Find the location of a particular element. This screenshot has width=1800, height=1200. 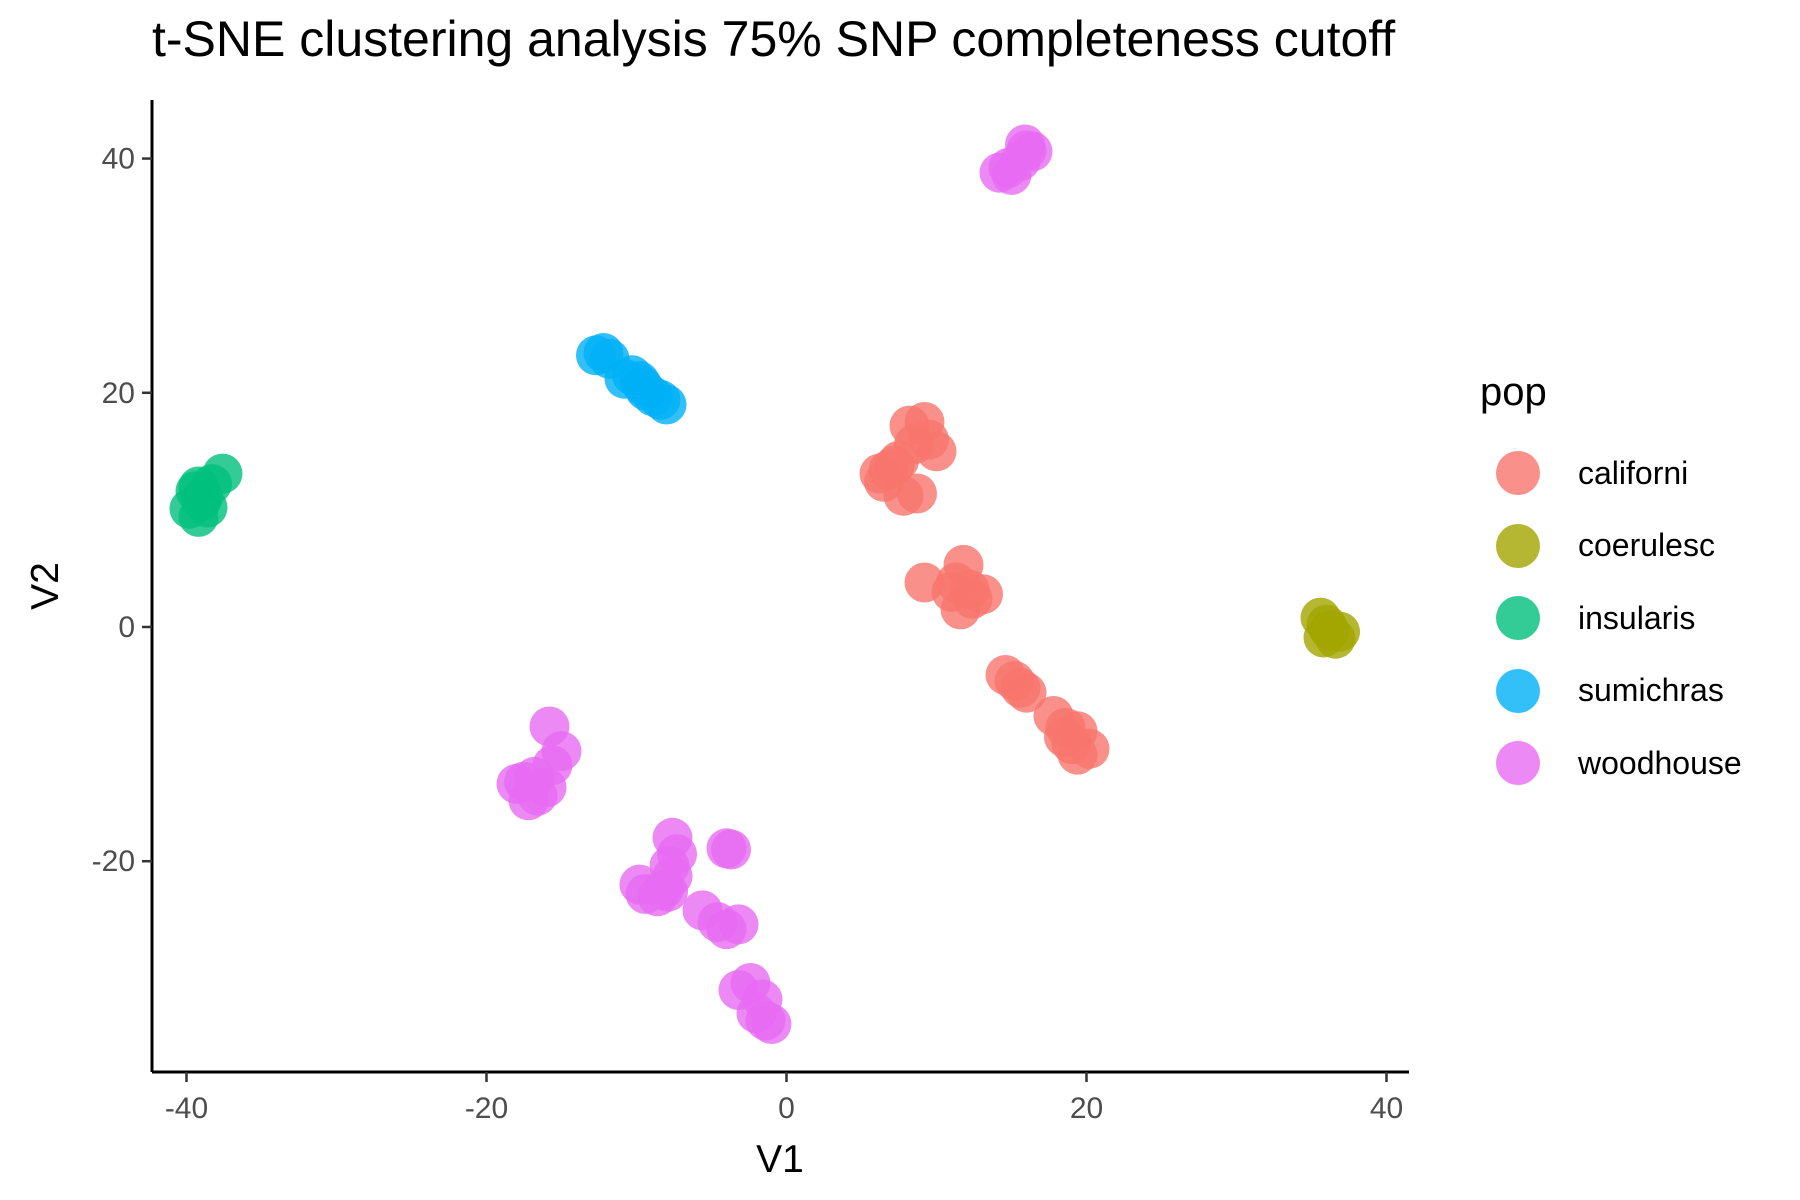

legend-key-coerulesc is located at coordinates (1518, 545).